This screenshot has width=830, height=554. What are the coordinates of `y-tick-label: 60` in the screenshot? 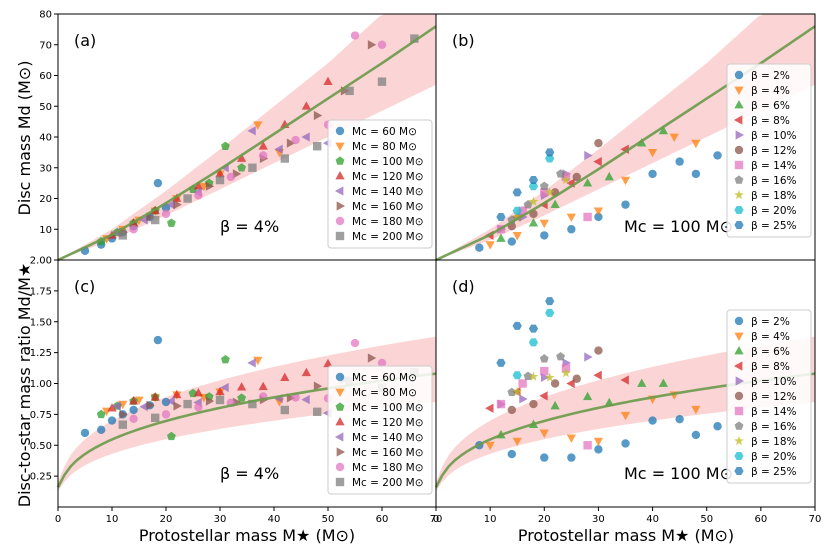 It's located at (45, 76).